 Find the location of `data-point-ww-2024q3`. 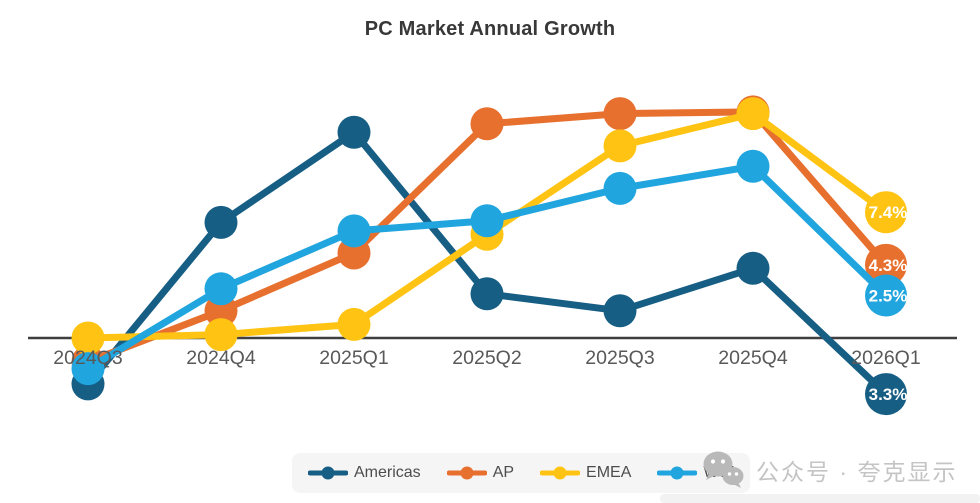

data-point-ww-2024q3 is located at coordinates (88, 369).